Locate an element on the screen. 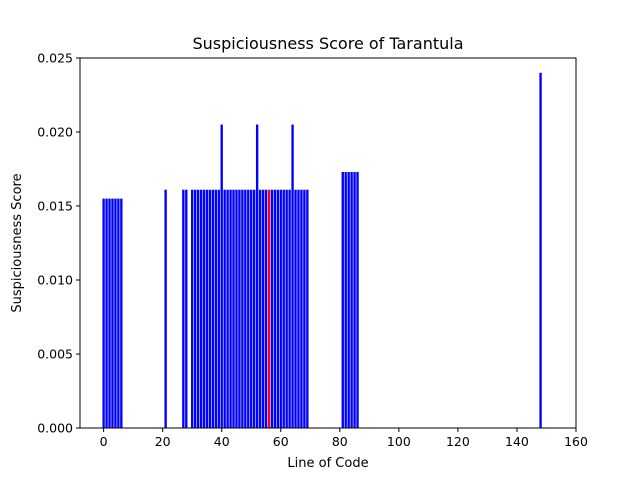  x-tick-label-2: 40 is located at coordinates (222, 441).